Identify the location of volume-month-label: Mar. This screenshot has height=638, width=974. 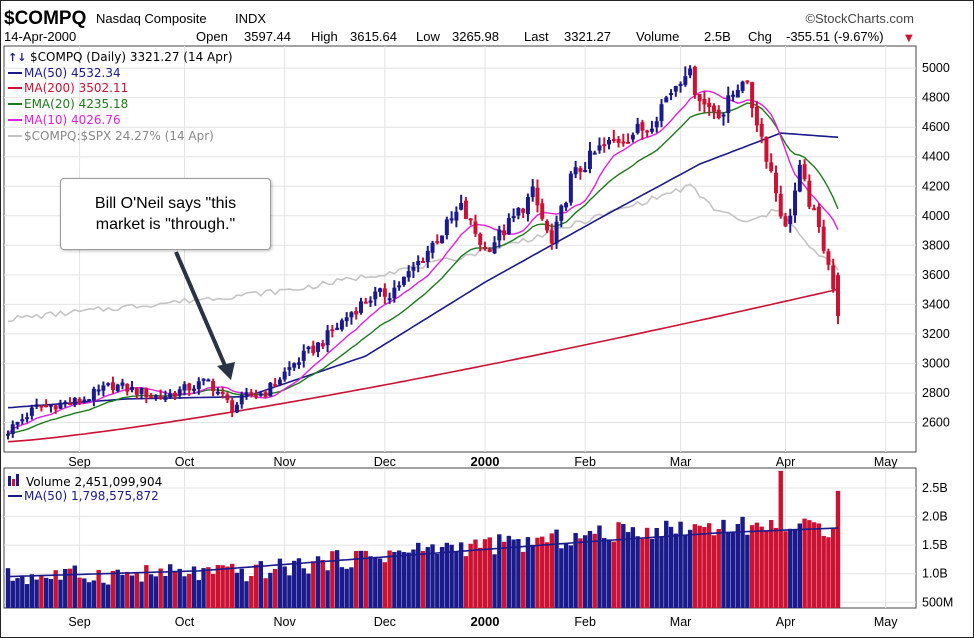
(681, 622).